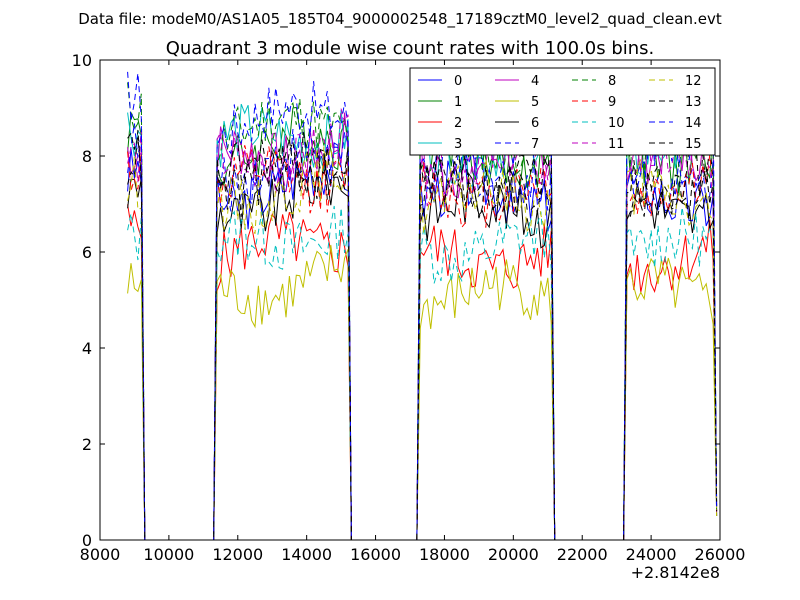  Describe the element at coordinates (616, 144) in the screenshot. I see `legend-label-11: 11` at that location.